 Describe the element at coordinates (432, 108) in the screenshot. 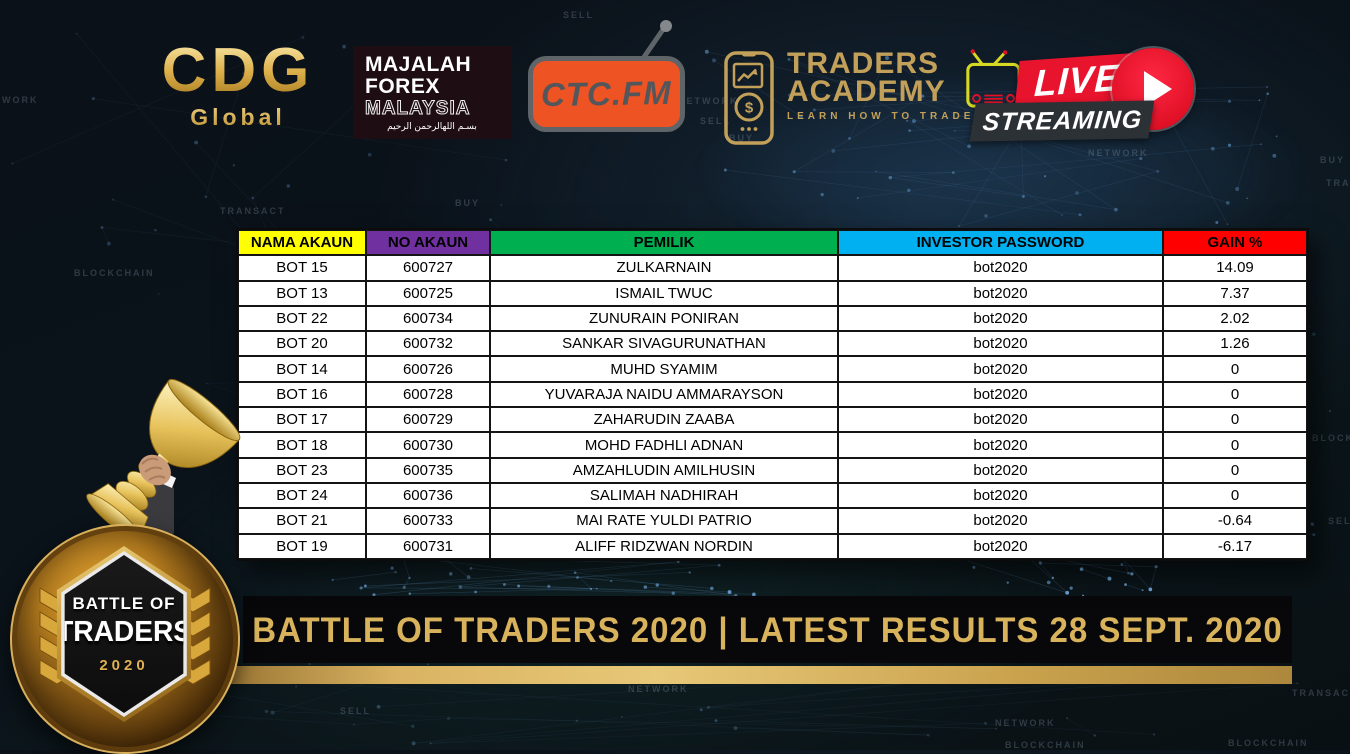

I see `majalah-line3: MALAYSIA` at that location.